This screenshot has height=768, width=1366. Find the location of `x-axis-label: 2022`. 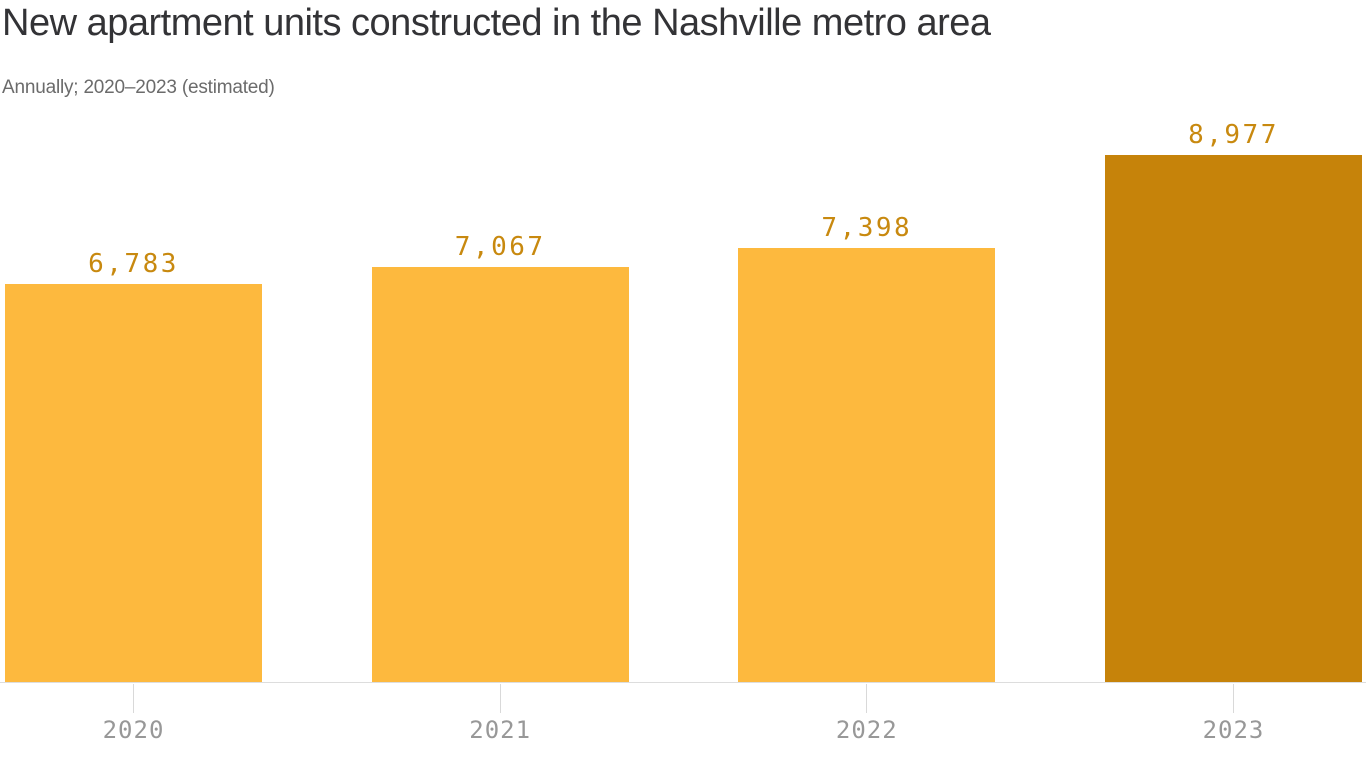

x-axis-label: 2022 is located at coordinates (866, 730).